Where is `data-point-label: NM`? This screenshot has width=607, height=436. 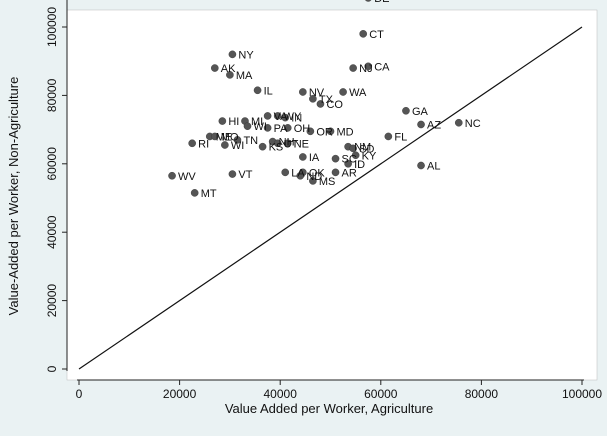 data-point-label: NM is located at coordinates (362, 148).